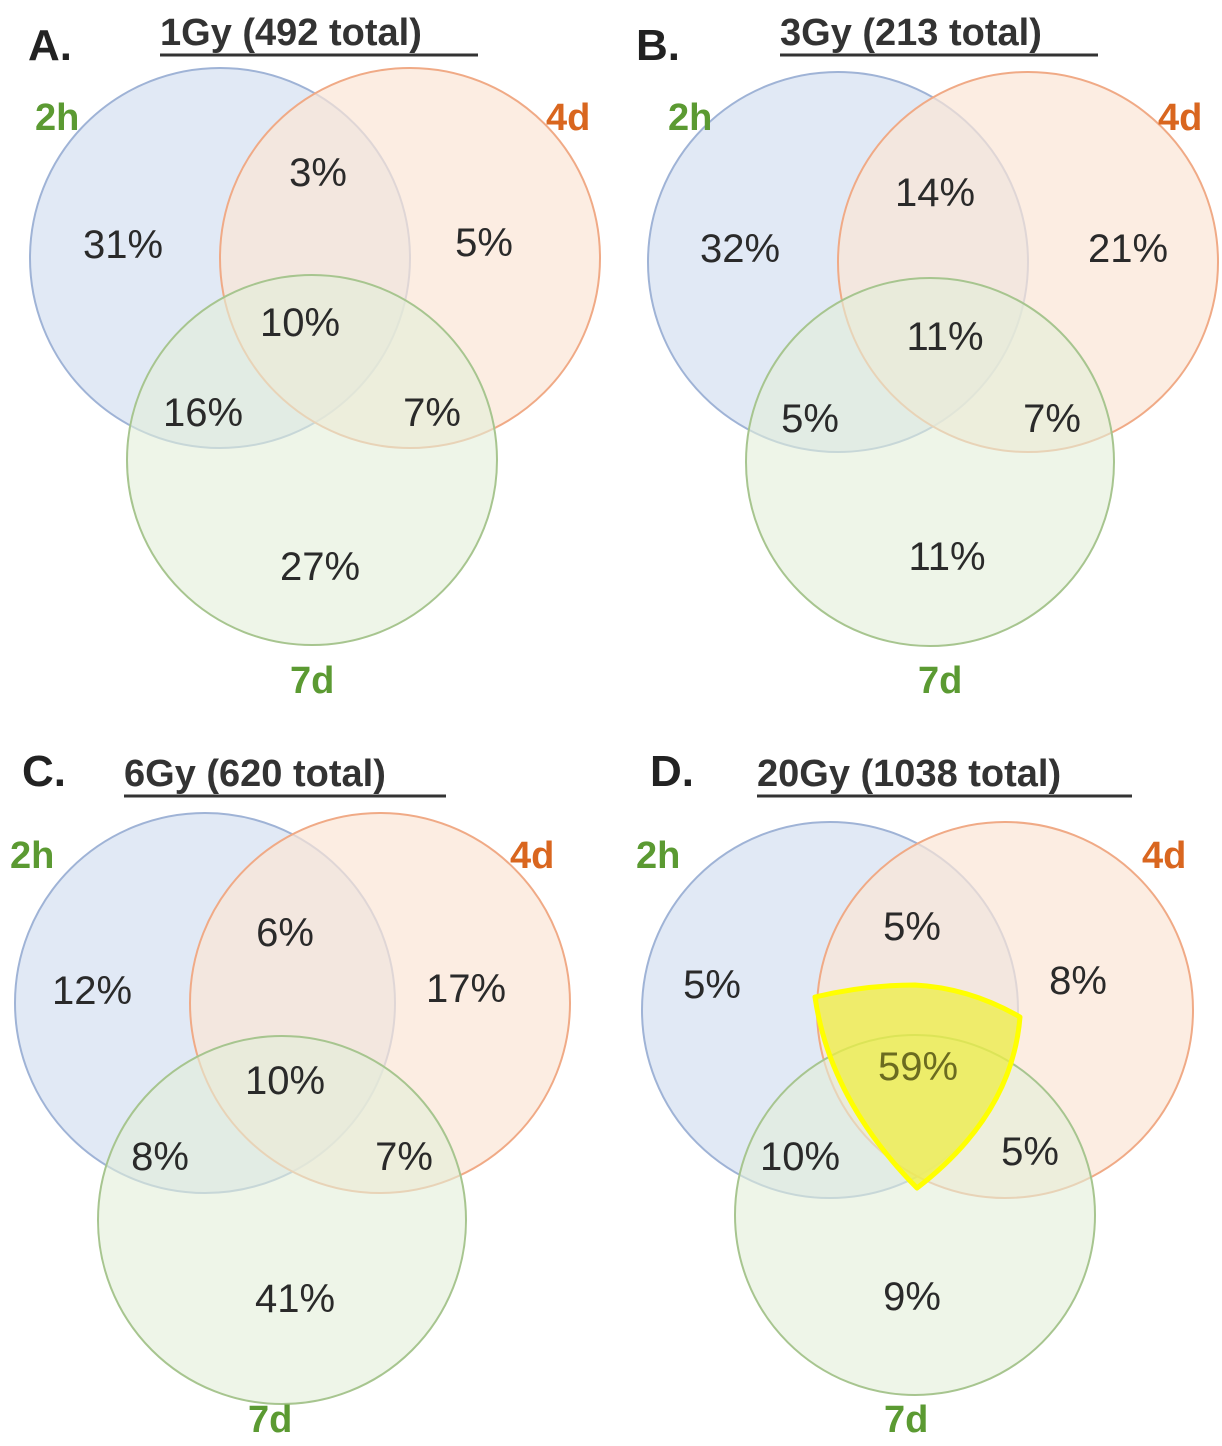  Describe the element at coordinates (1078, 981) in the screenshot. I see `region-4d-only: 8%` at that location.